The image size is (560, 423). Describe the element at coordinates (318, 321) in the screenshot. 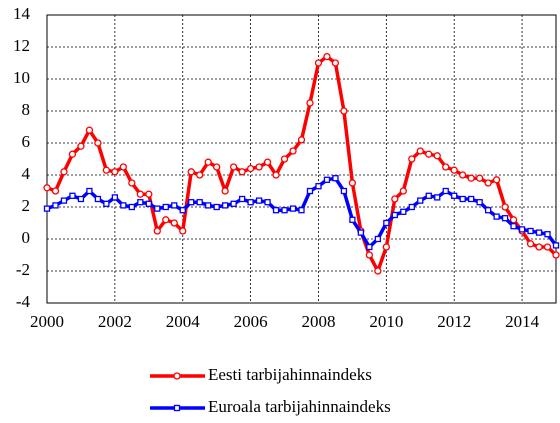

I see `x-tick-label: 2008` at that location.